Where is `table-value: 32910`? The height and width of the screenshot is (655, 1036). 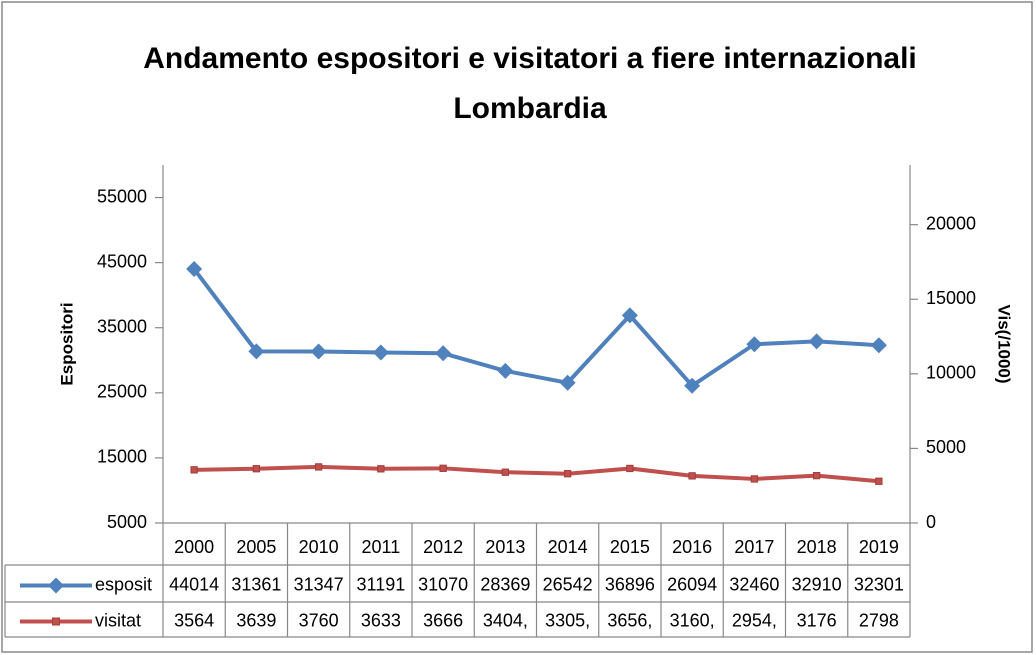
table-value: 32910 is located at coordinates (817, 584).